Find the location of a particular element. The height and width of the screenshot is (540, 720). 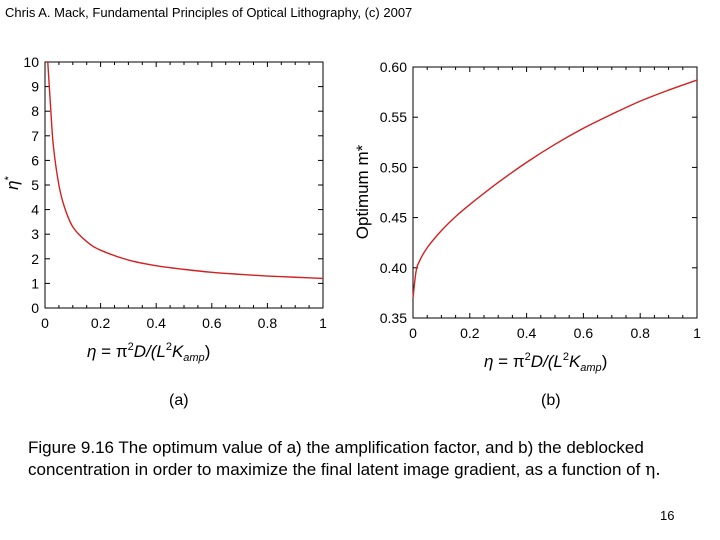

chart-b-y-tick-label: 0.35 is located at coordinates (393, 318).